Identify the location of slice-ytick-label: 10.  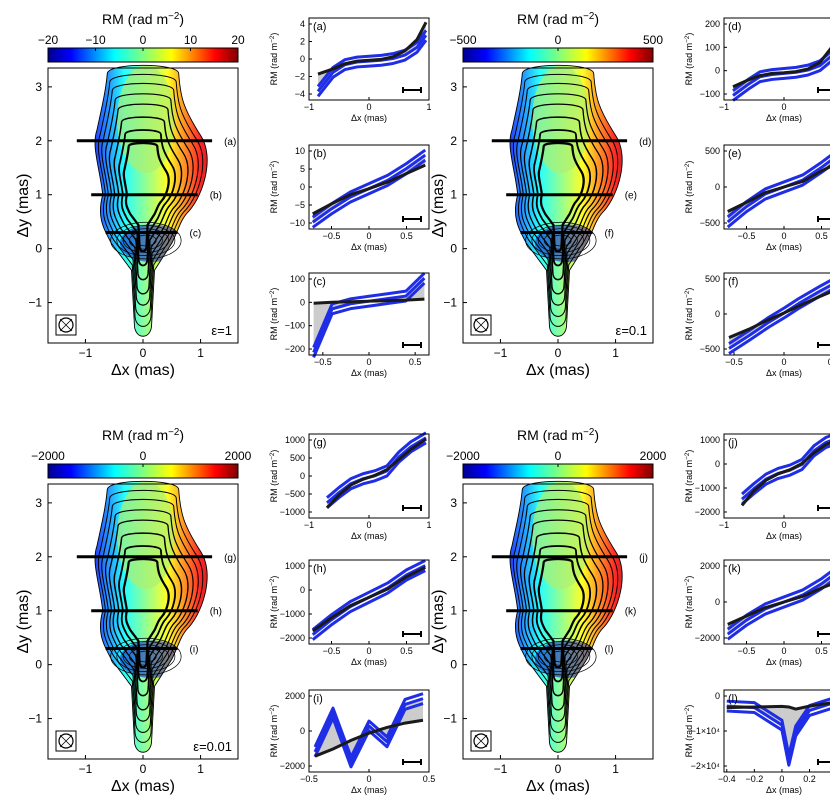
(300, 151).